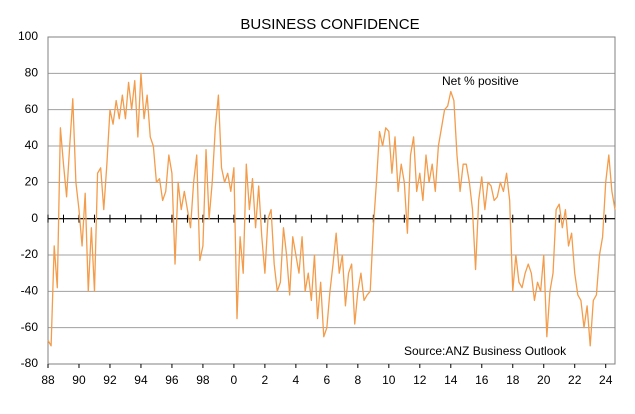 The height and width of the screenshot is (414, 635). Describe the element at coordinates (32, 145) in the screenshot. I see `y-tick-label: 40` at that location.